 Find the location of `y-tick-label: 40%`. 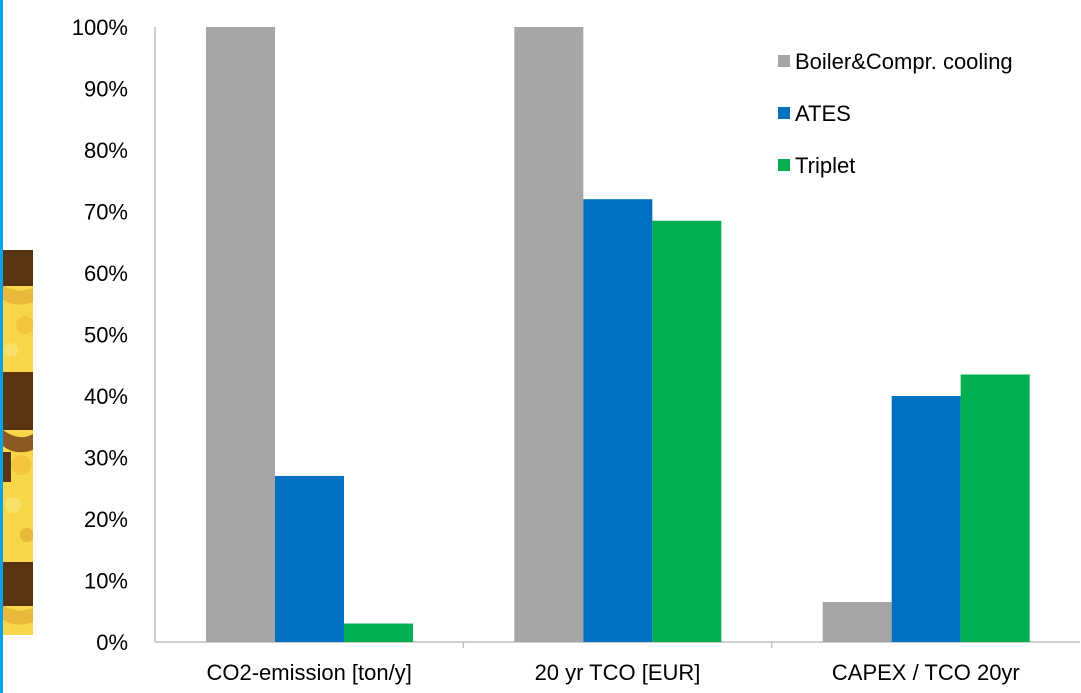

y-tick-label: 40% is located at coordinates (106, 396).